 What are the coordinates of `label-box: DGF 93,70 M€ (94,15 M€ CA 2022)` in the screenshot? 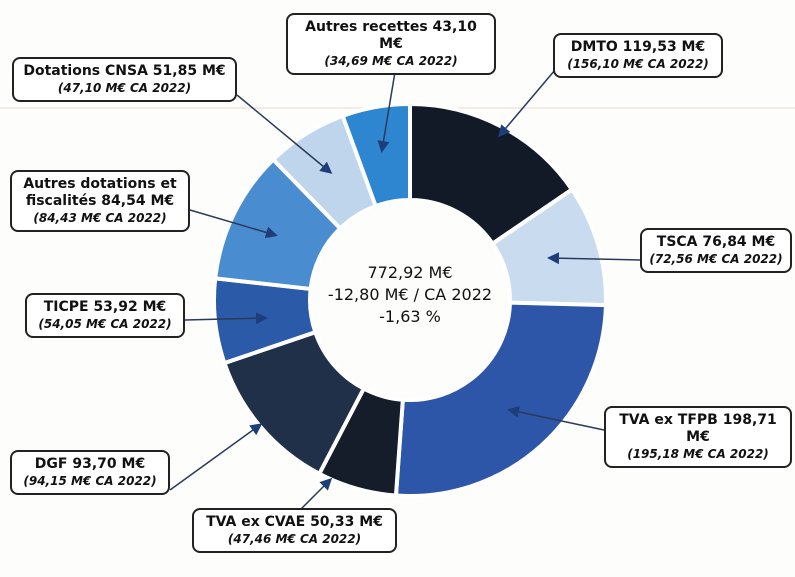 It's located at (90, 472).